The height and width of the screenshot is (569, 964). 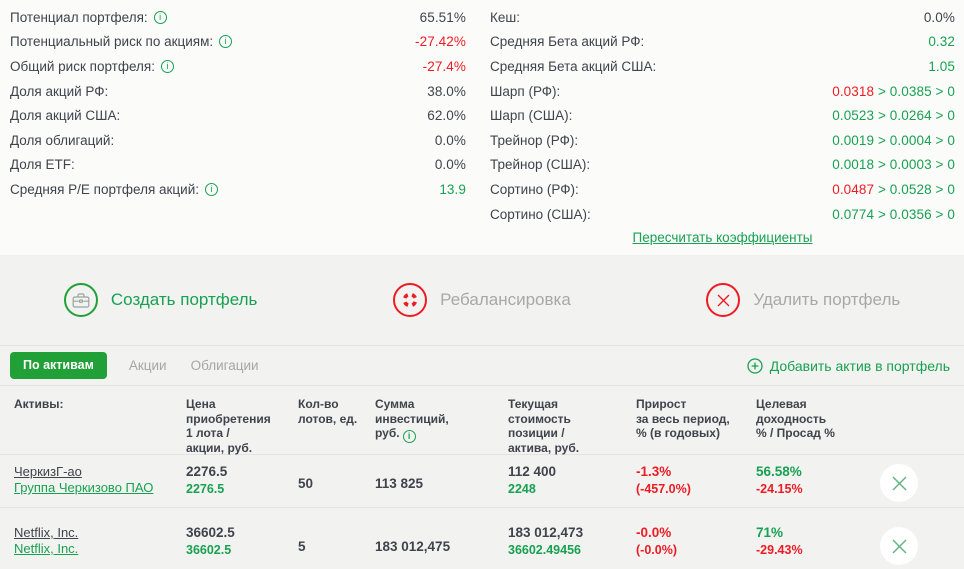 What do you see at coordinates (859, 365) in the screenshot?
I see `add-asset-label: Добавить актив в портфель` at bounding box center [859, 365].